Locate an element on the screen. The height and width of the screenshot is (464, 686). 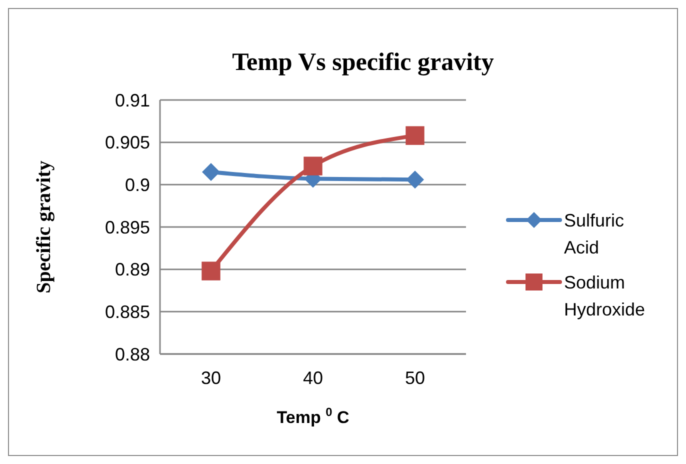
x-axis-title: Temp $^{0}$ C is located at coordinates (313, 416).